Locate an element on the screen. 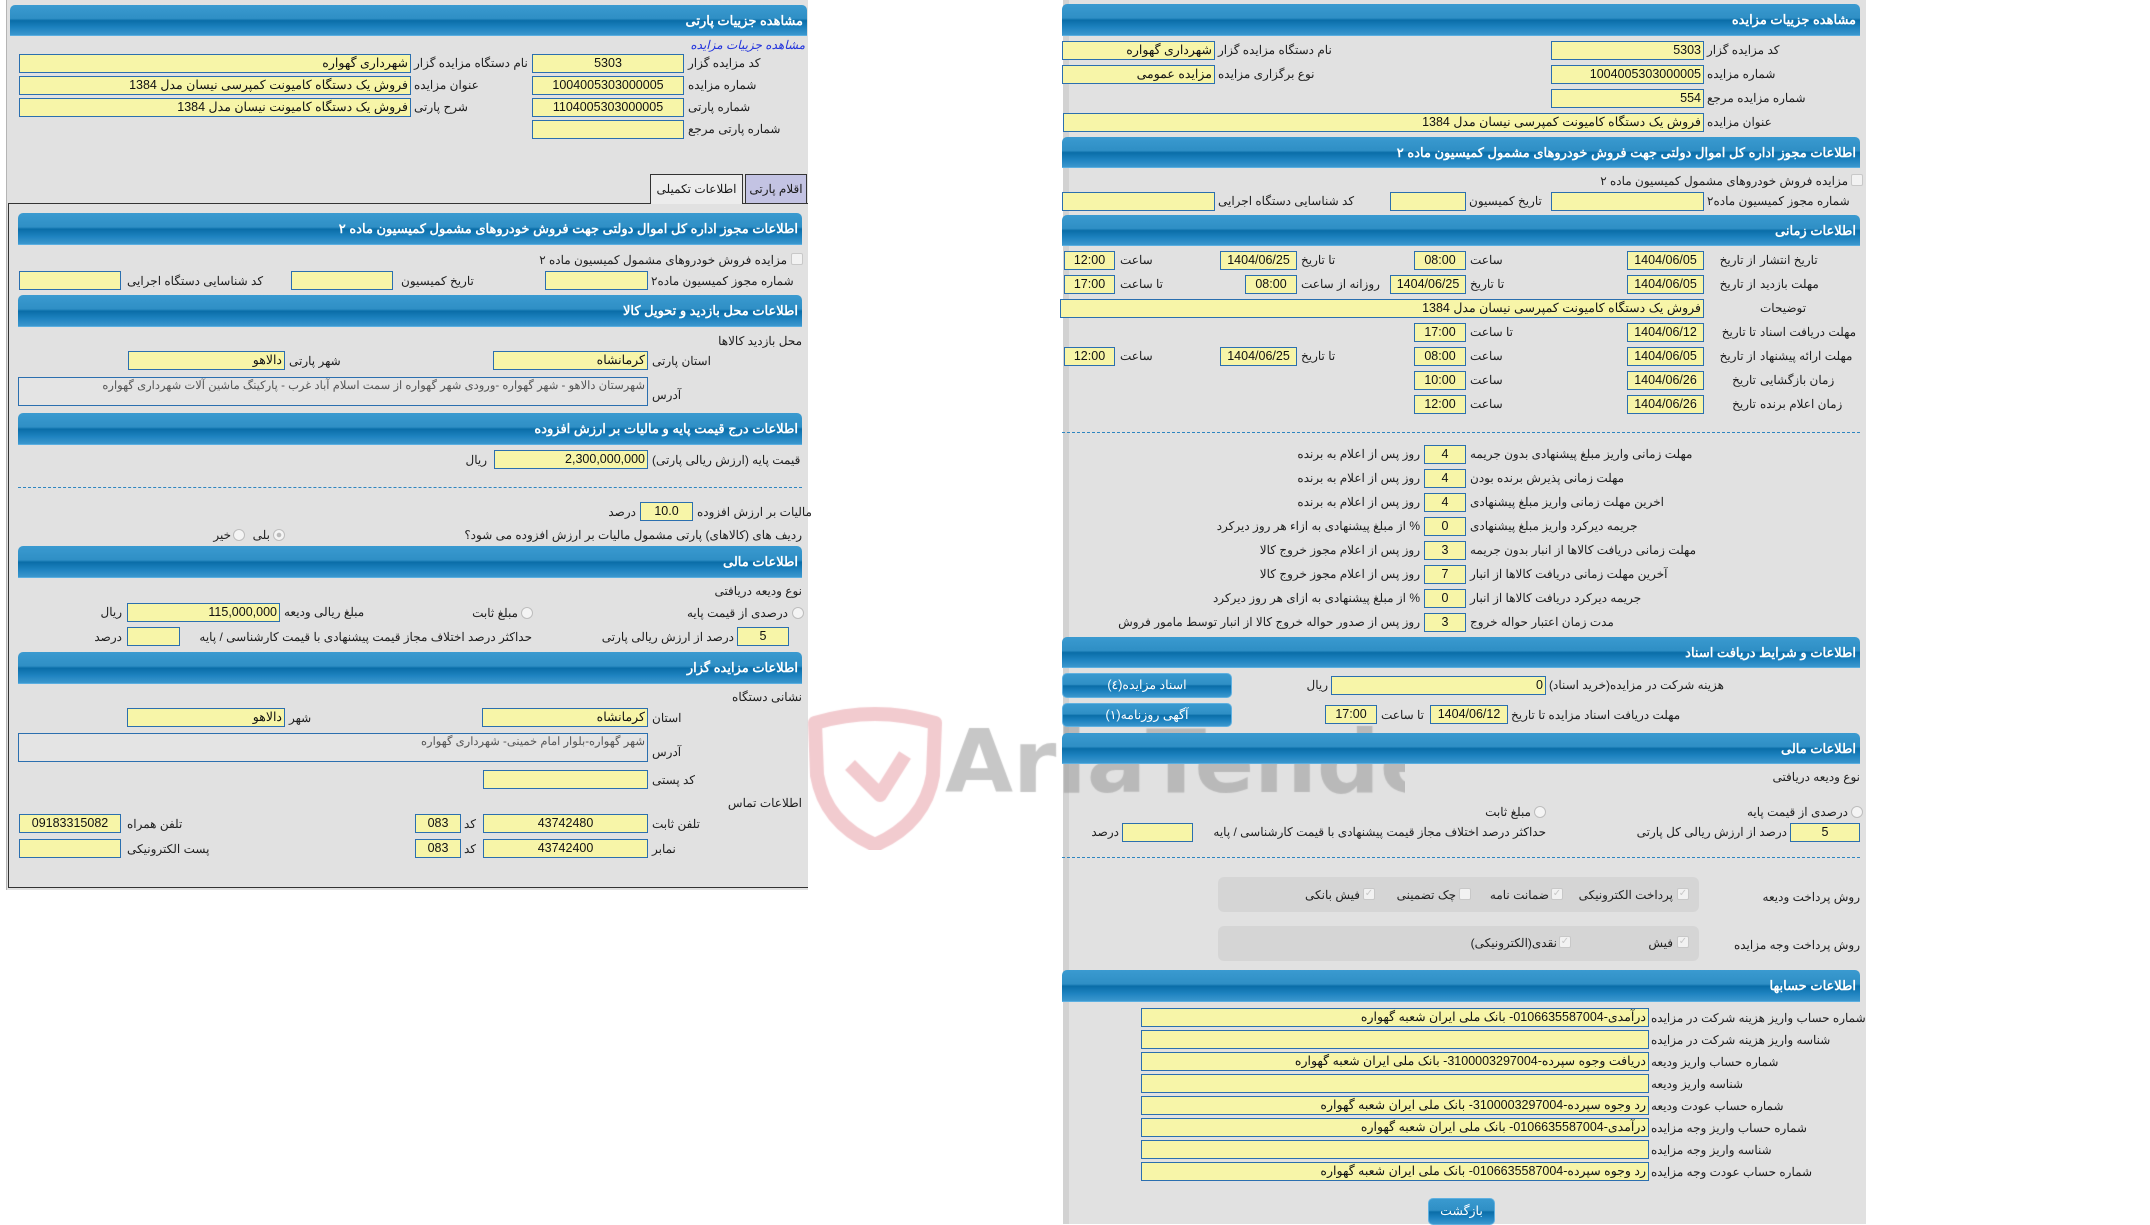  commission-checkbox is located at coordinates (797, 259).